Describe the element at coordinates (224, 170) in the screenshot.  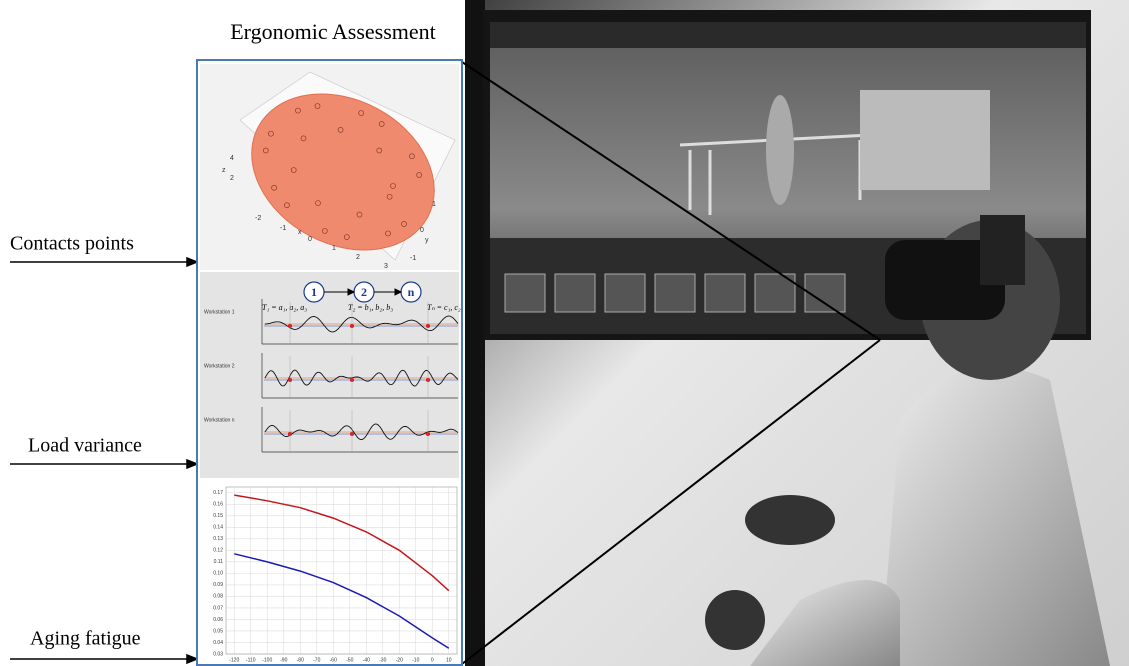
I see `axis-label: z` at that location.